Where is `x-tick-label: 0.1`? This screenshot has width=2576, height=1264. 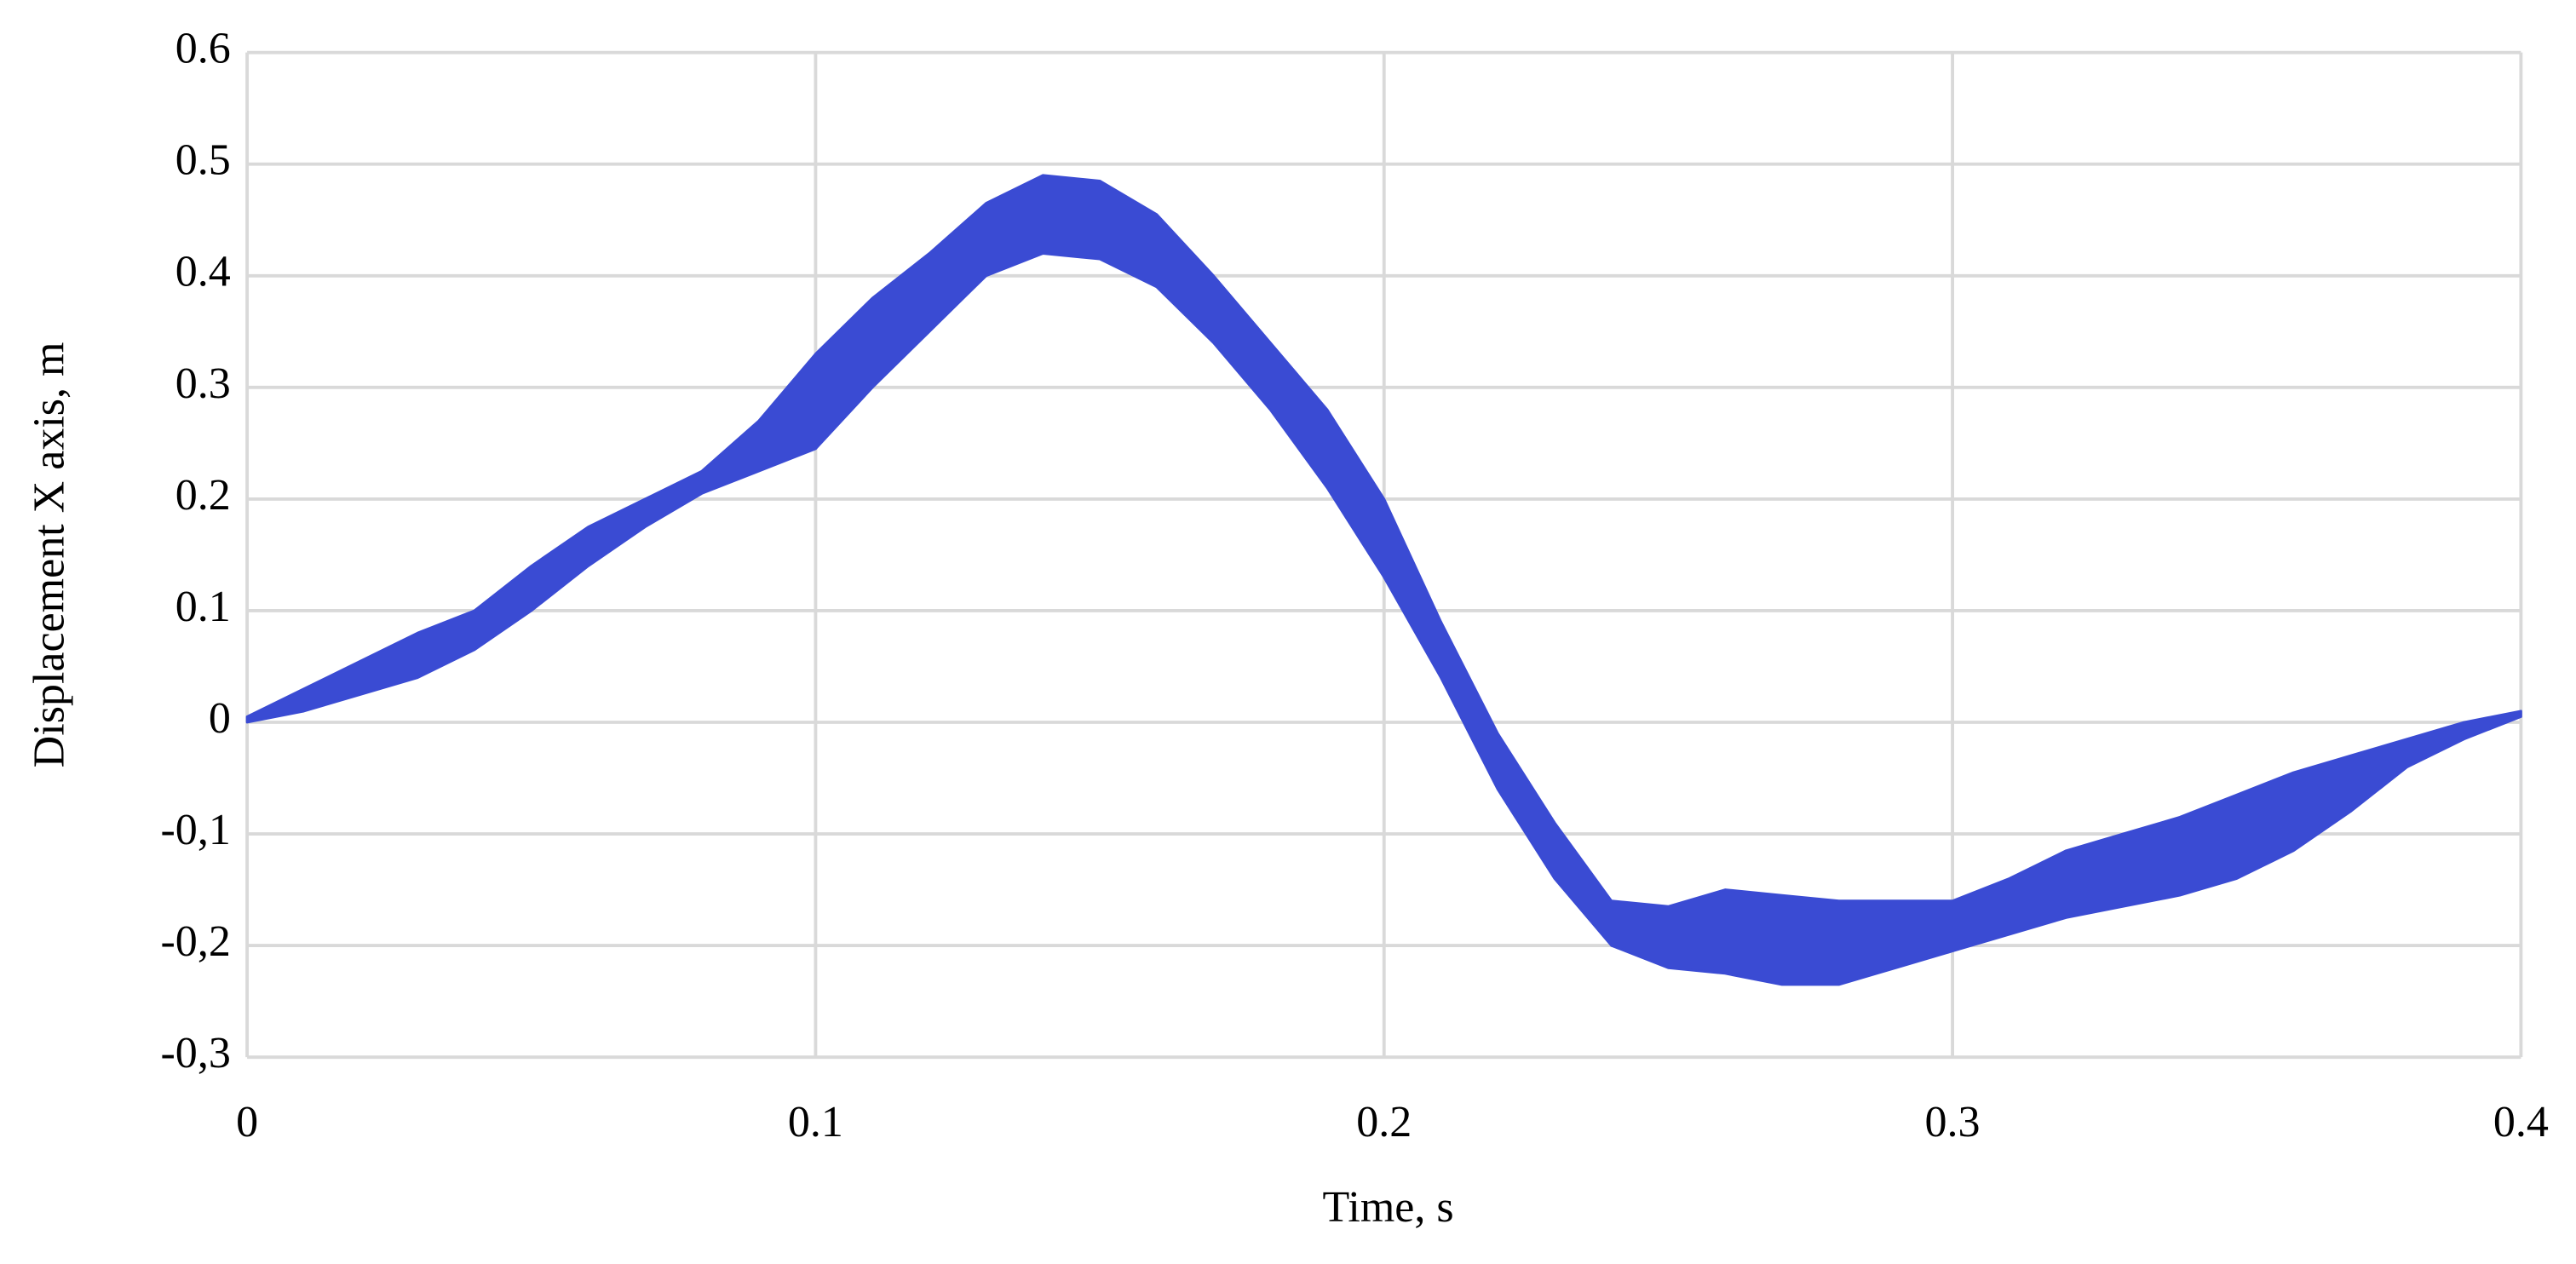 x-tick-label: 0.1 is located at coordinates (816, 1122).